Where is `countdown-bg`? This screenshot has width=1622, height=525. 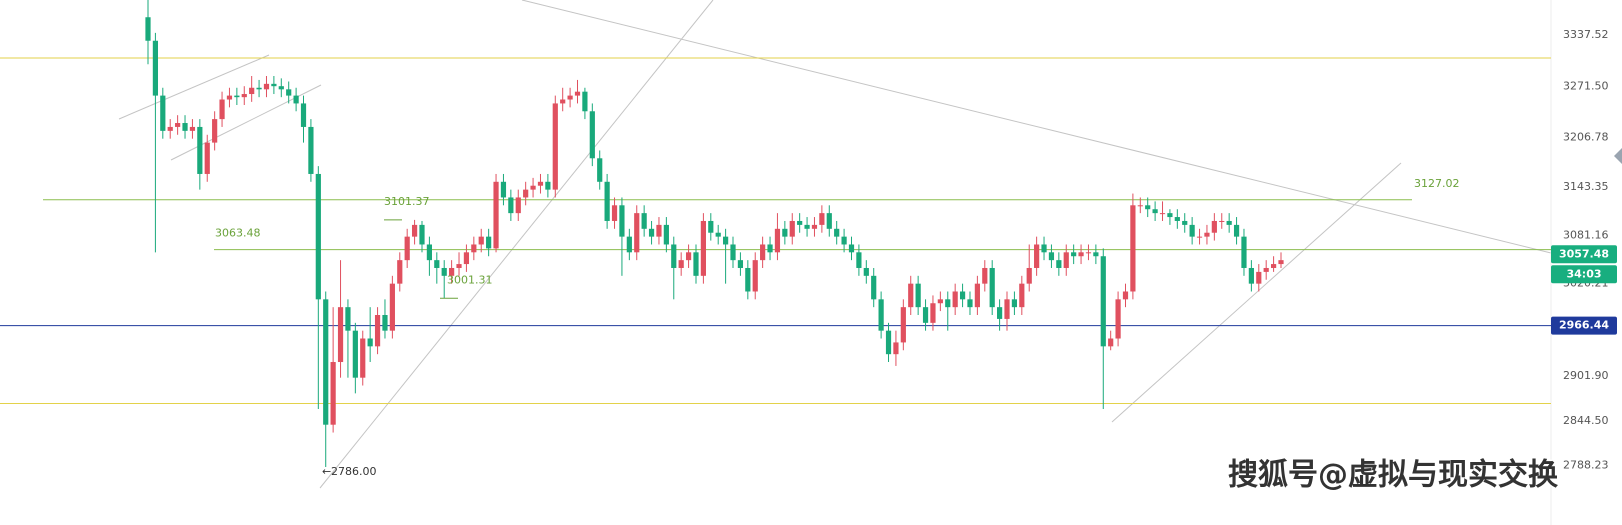
countdown-bg is located at coordinates (1584, 274).